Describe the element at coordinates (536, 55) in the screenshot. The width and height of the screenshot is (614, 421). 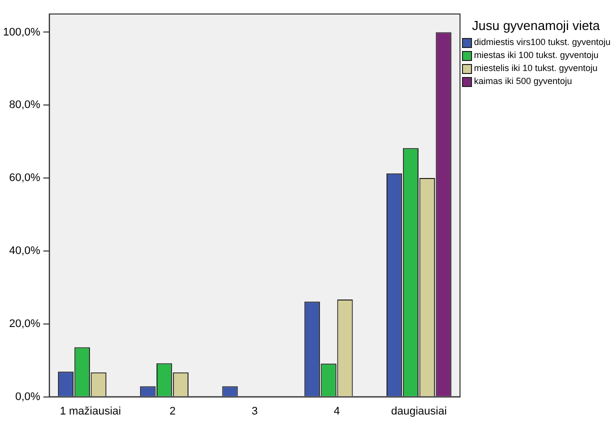
I see `legend-label: miestas iki 100 tukst. gyventoju` at that location.